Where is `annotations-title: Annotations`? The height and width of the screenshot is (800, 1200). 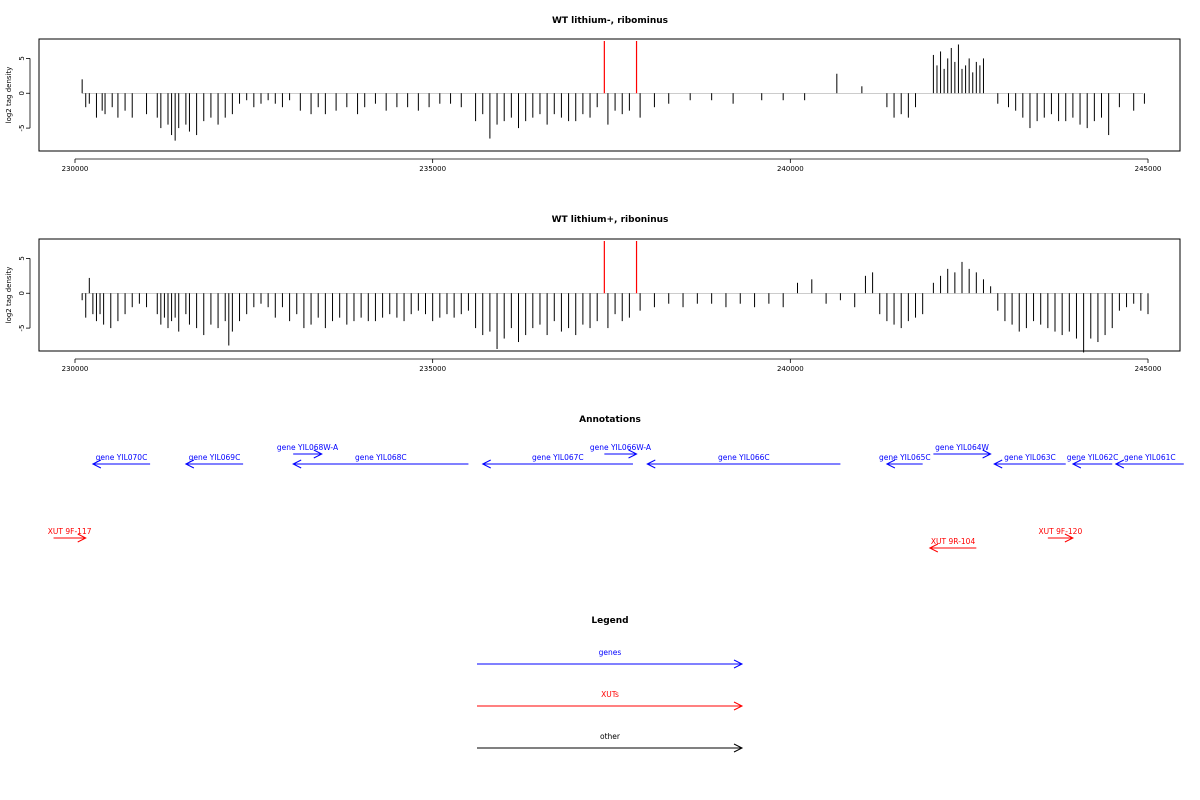
annotations-title: Annotations is located at coordinates (610, 420).